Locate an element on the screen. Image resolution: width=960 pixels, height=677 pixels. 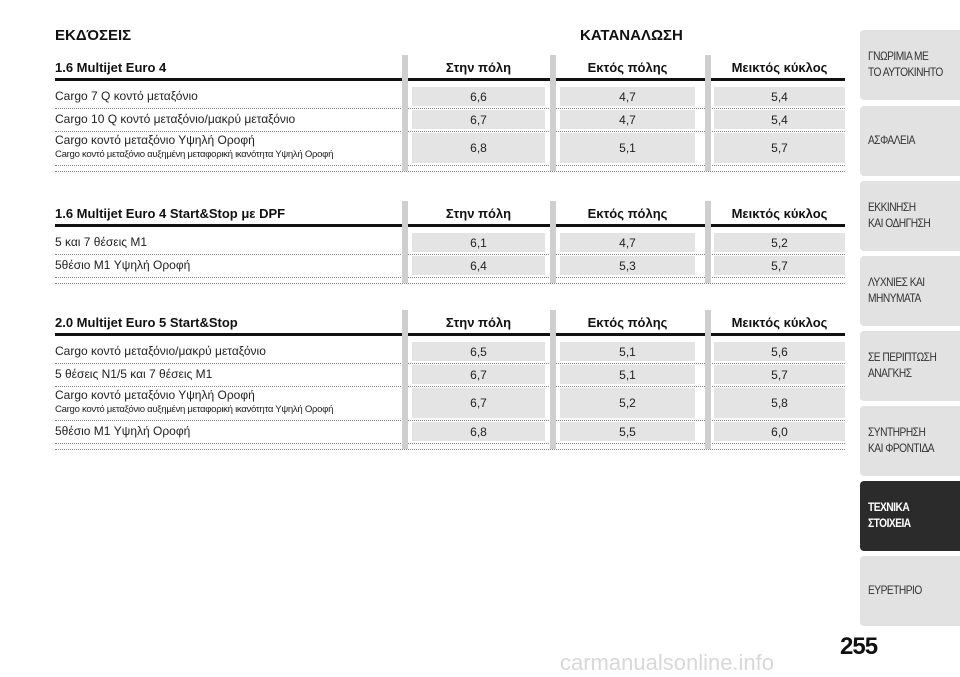
section-title: 1.6 Multijet Euro 4 is located at coordinates (111, 67).